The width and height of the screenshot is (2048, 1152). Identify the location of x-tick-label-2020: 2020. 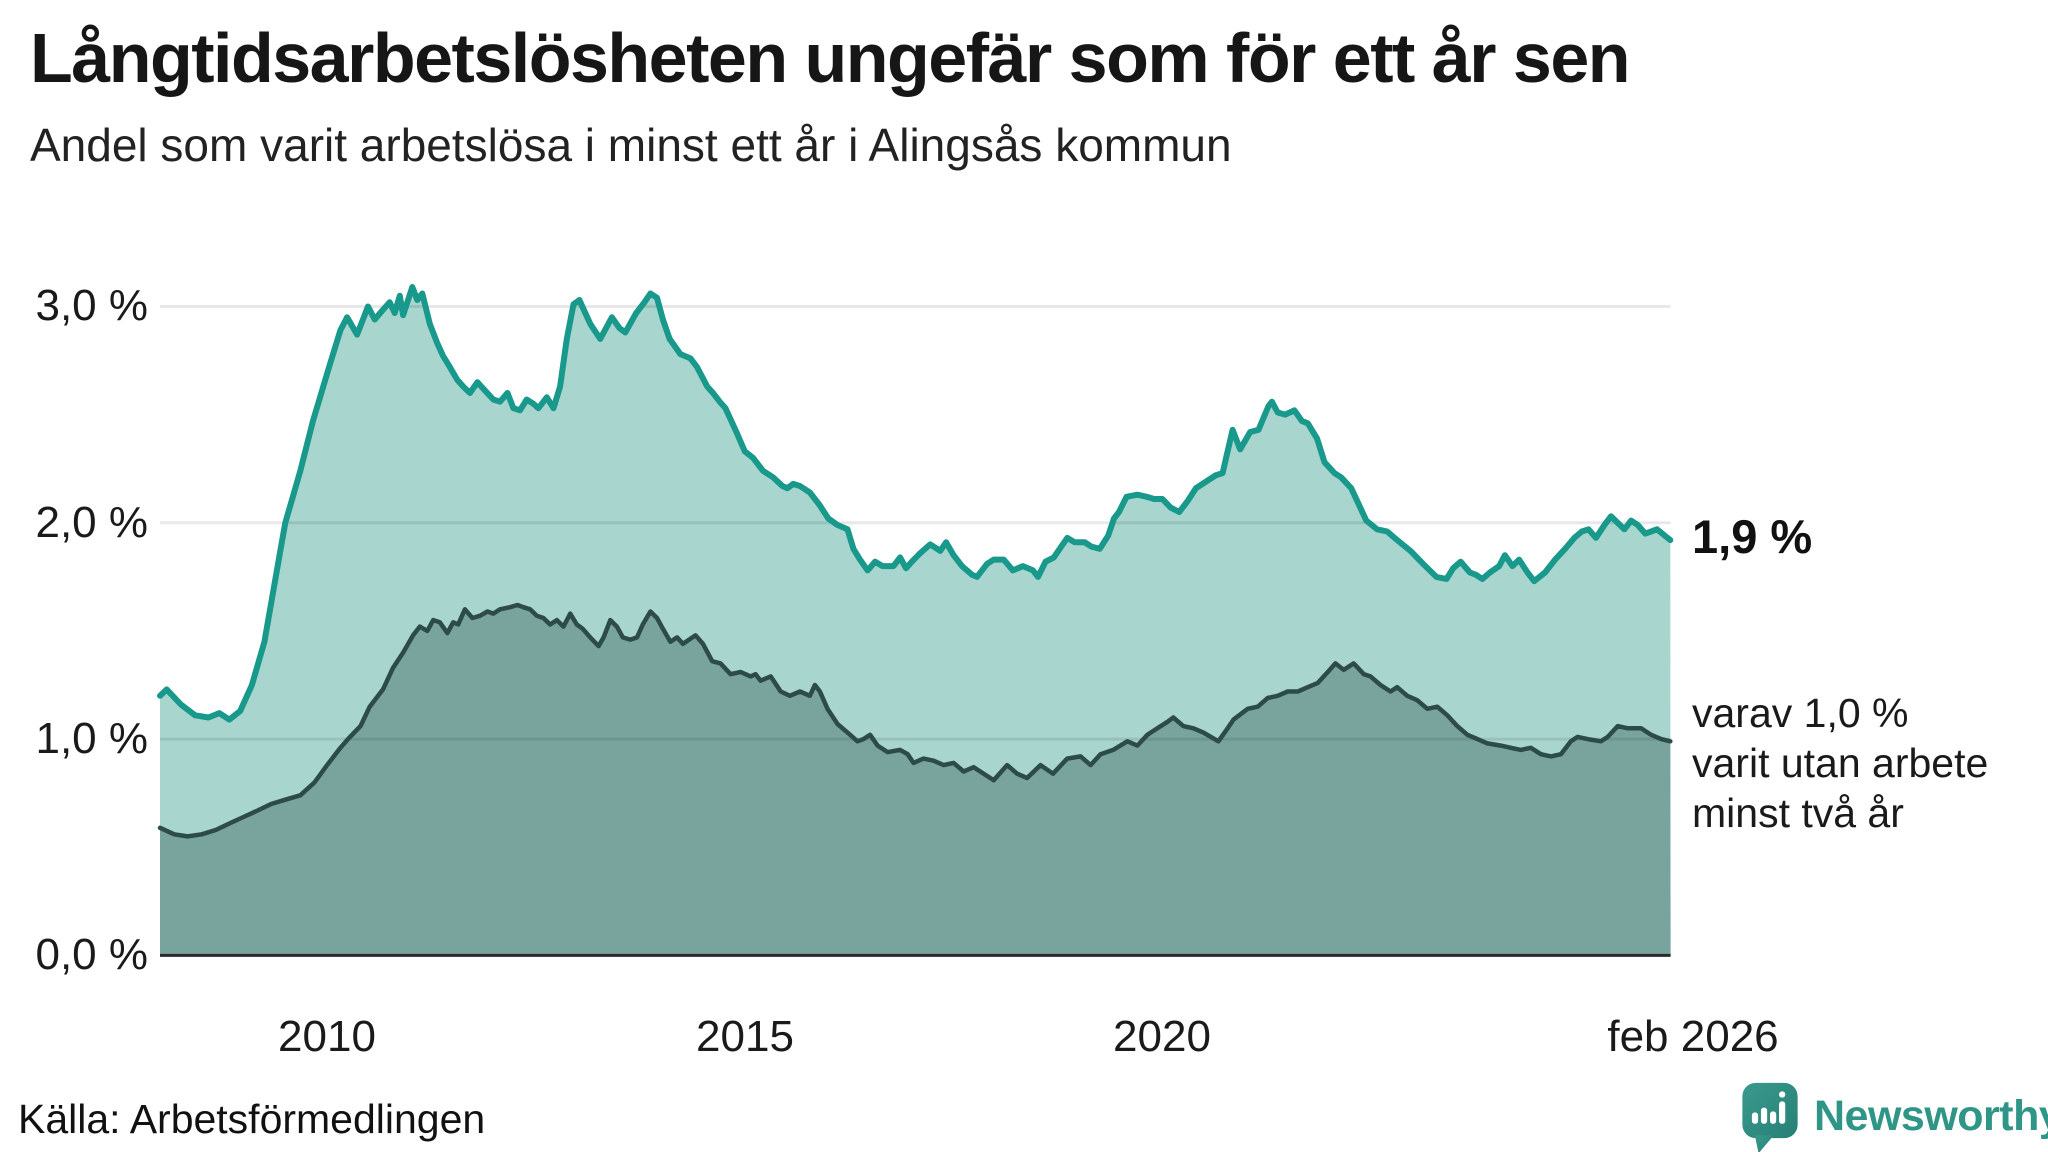
(1162, 1036).